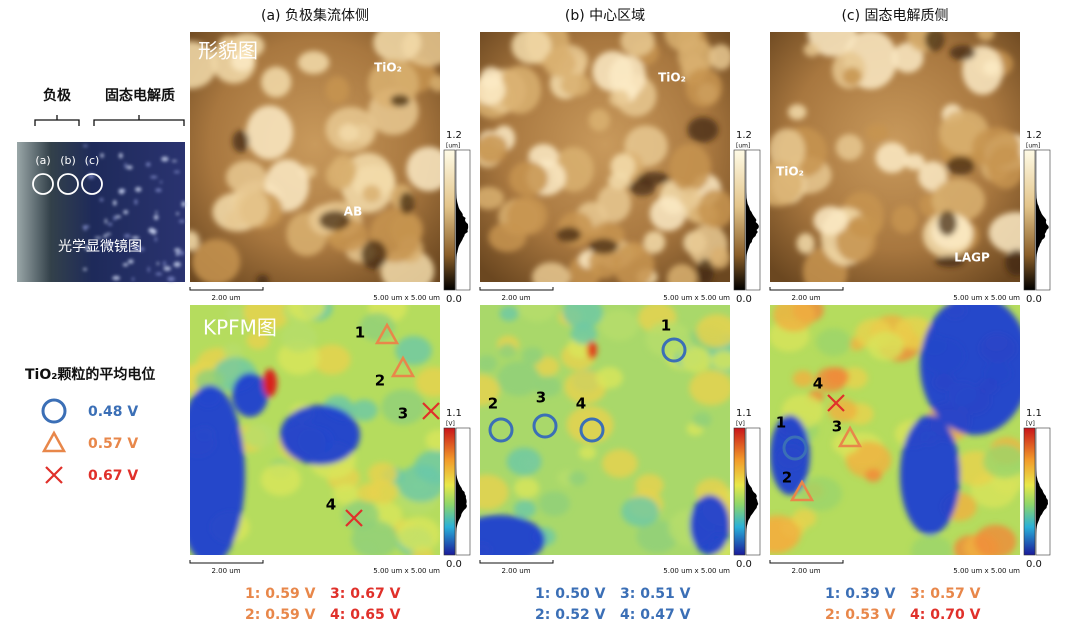 Image resolution: width=1080 pixels, height=635 pixels. What do you see at coordinates (605, 430) in the screenshot?
I see `kpfm-domains` at bounding box center [605, 430].